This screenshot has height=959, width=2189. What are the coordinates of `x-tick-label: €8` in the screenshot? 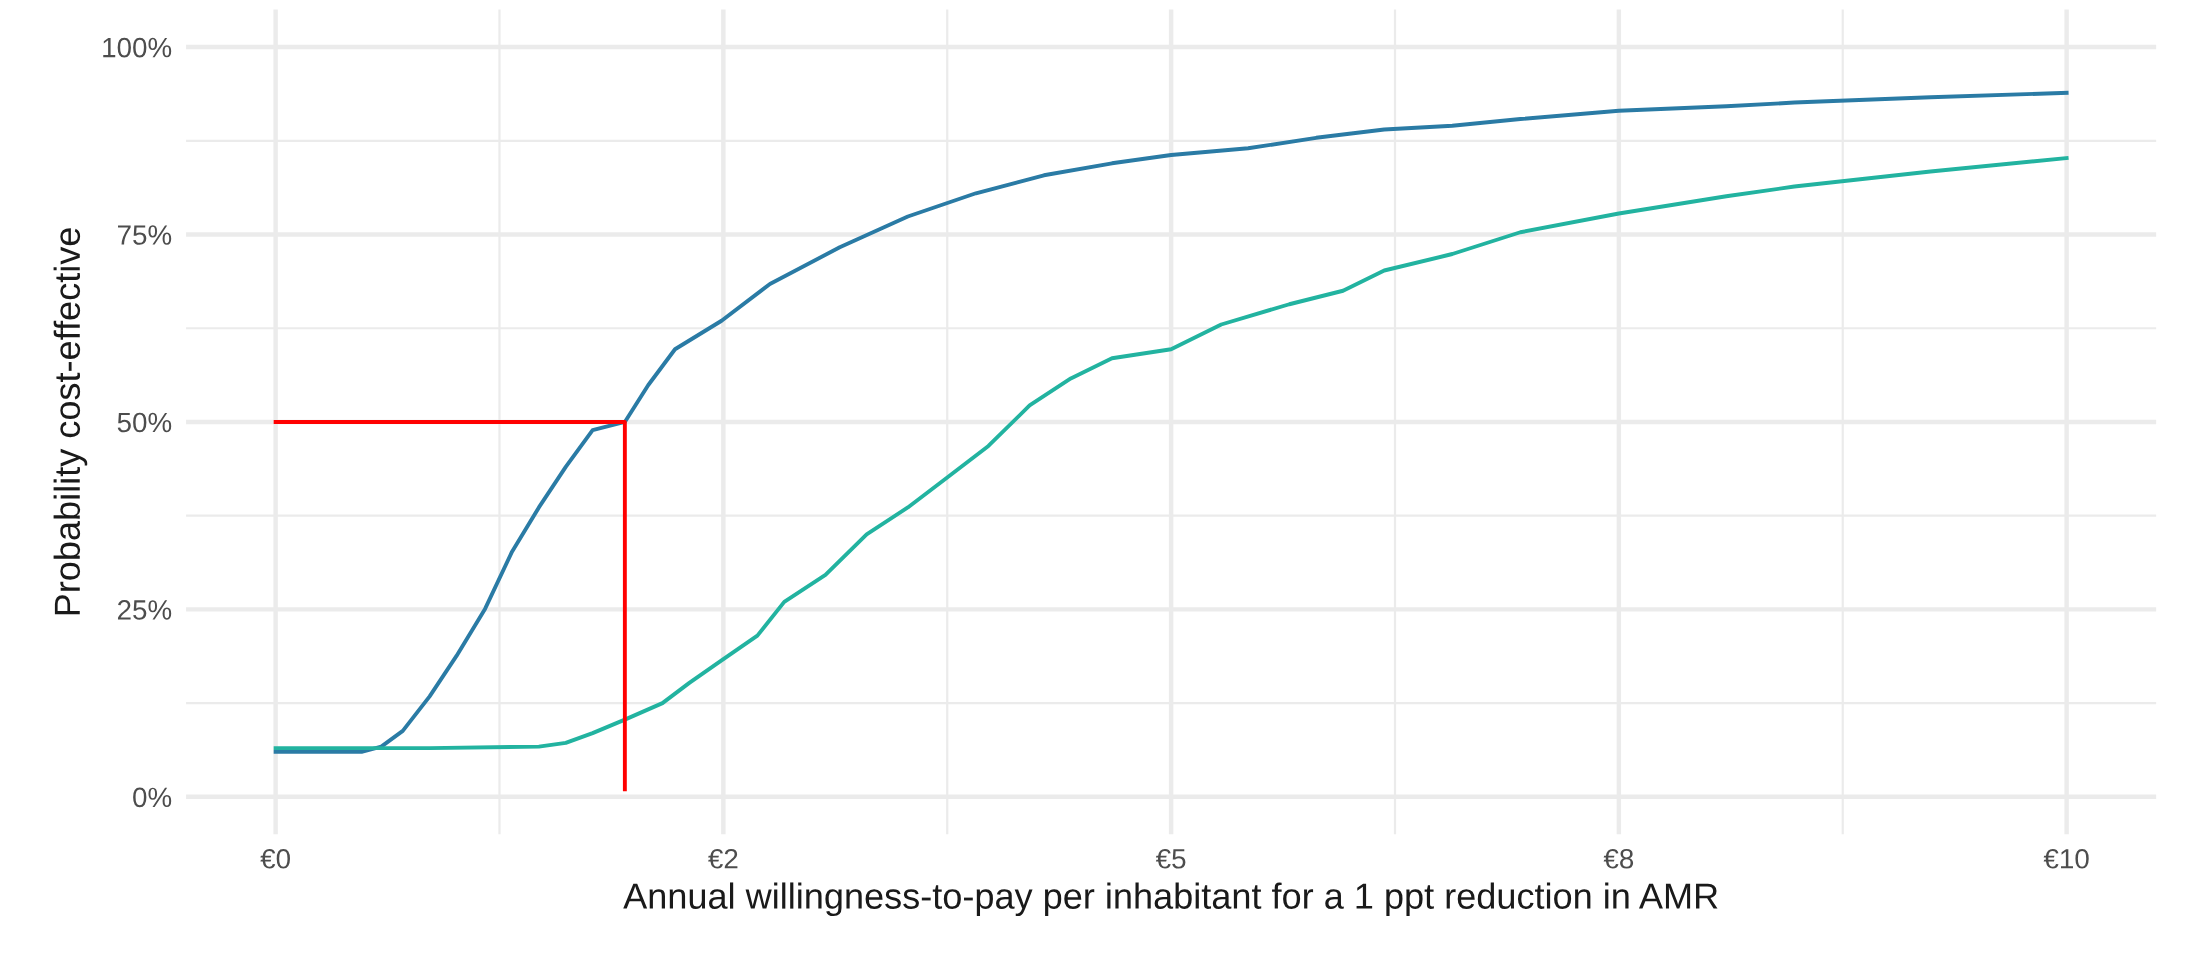 It's located at (1618, 858).